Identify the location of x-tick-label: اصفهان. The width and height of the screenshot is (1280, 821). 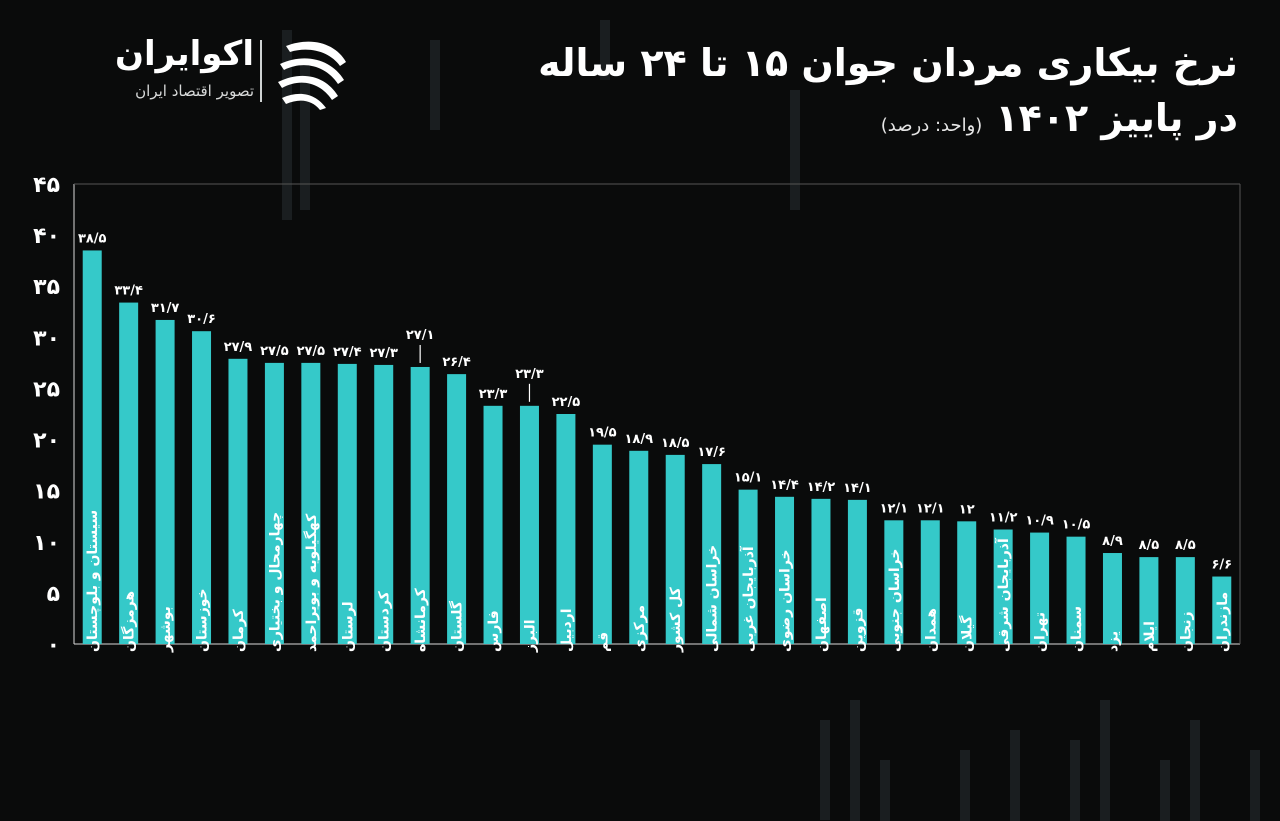
(822, 624).